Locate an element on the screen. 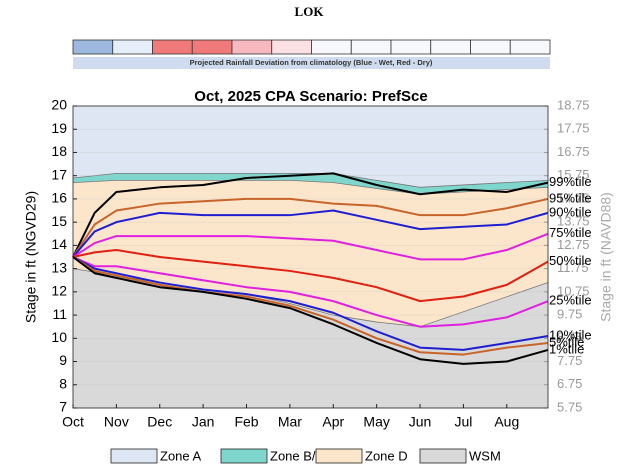  y-tick-label: 13 is located at coordinates (59, 267).